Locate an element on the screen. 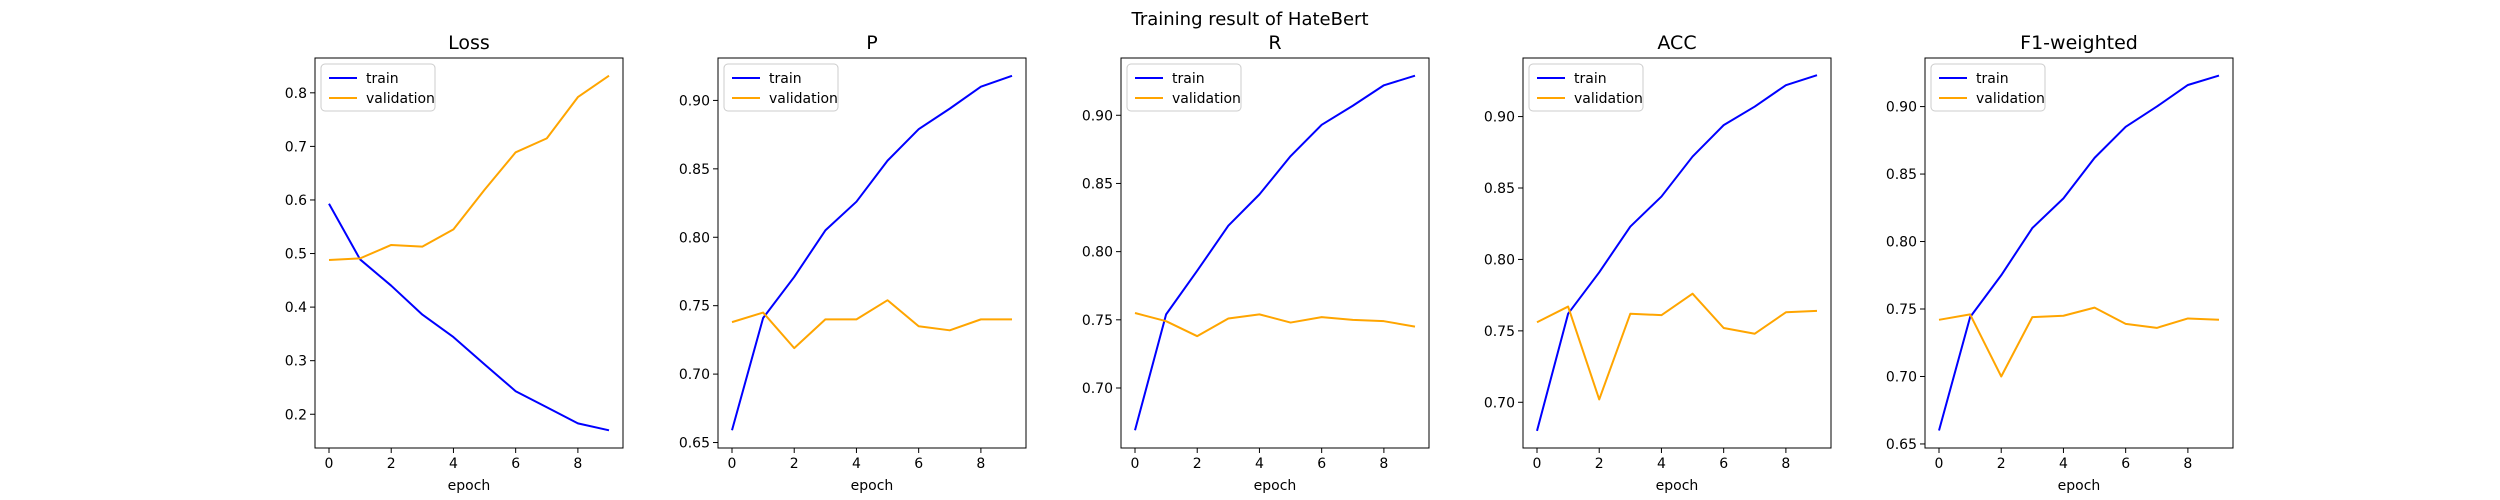  y-tick-label: 0.2 is located at coordinates (296, 415).